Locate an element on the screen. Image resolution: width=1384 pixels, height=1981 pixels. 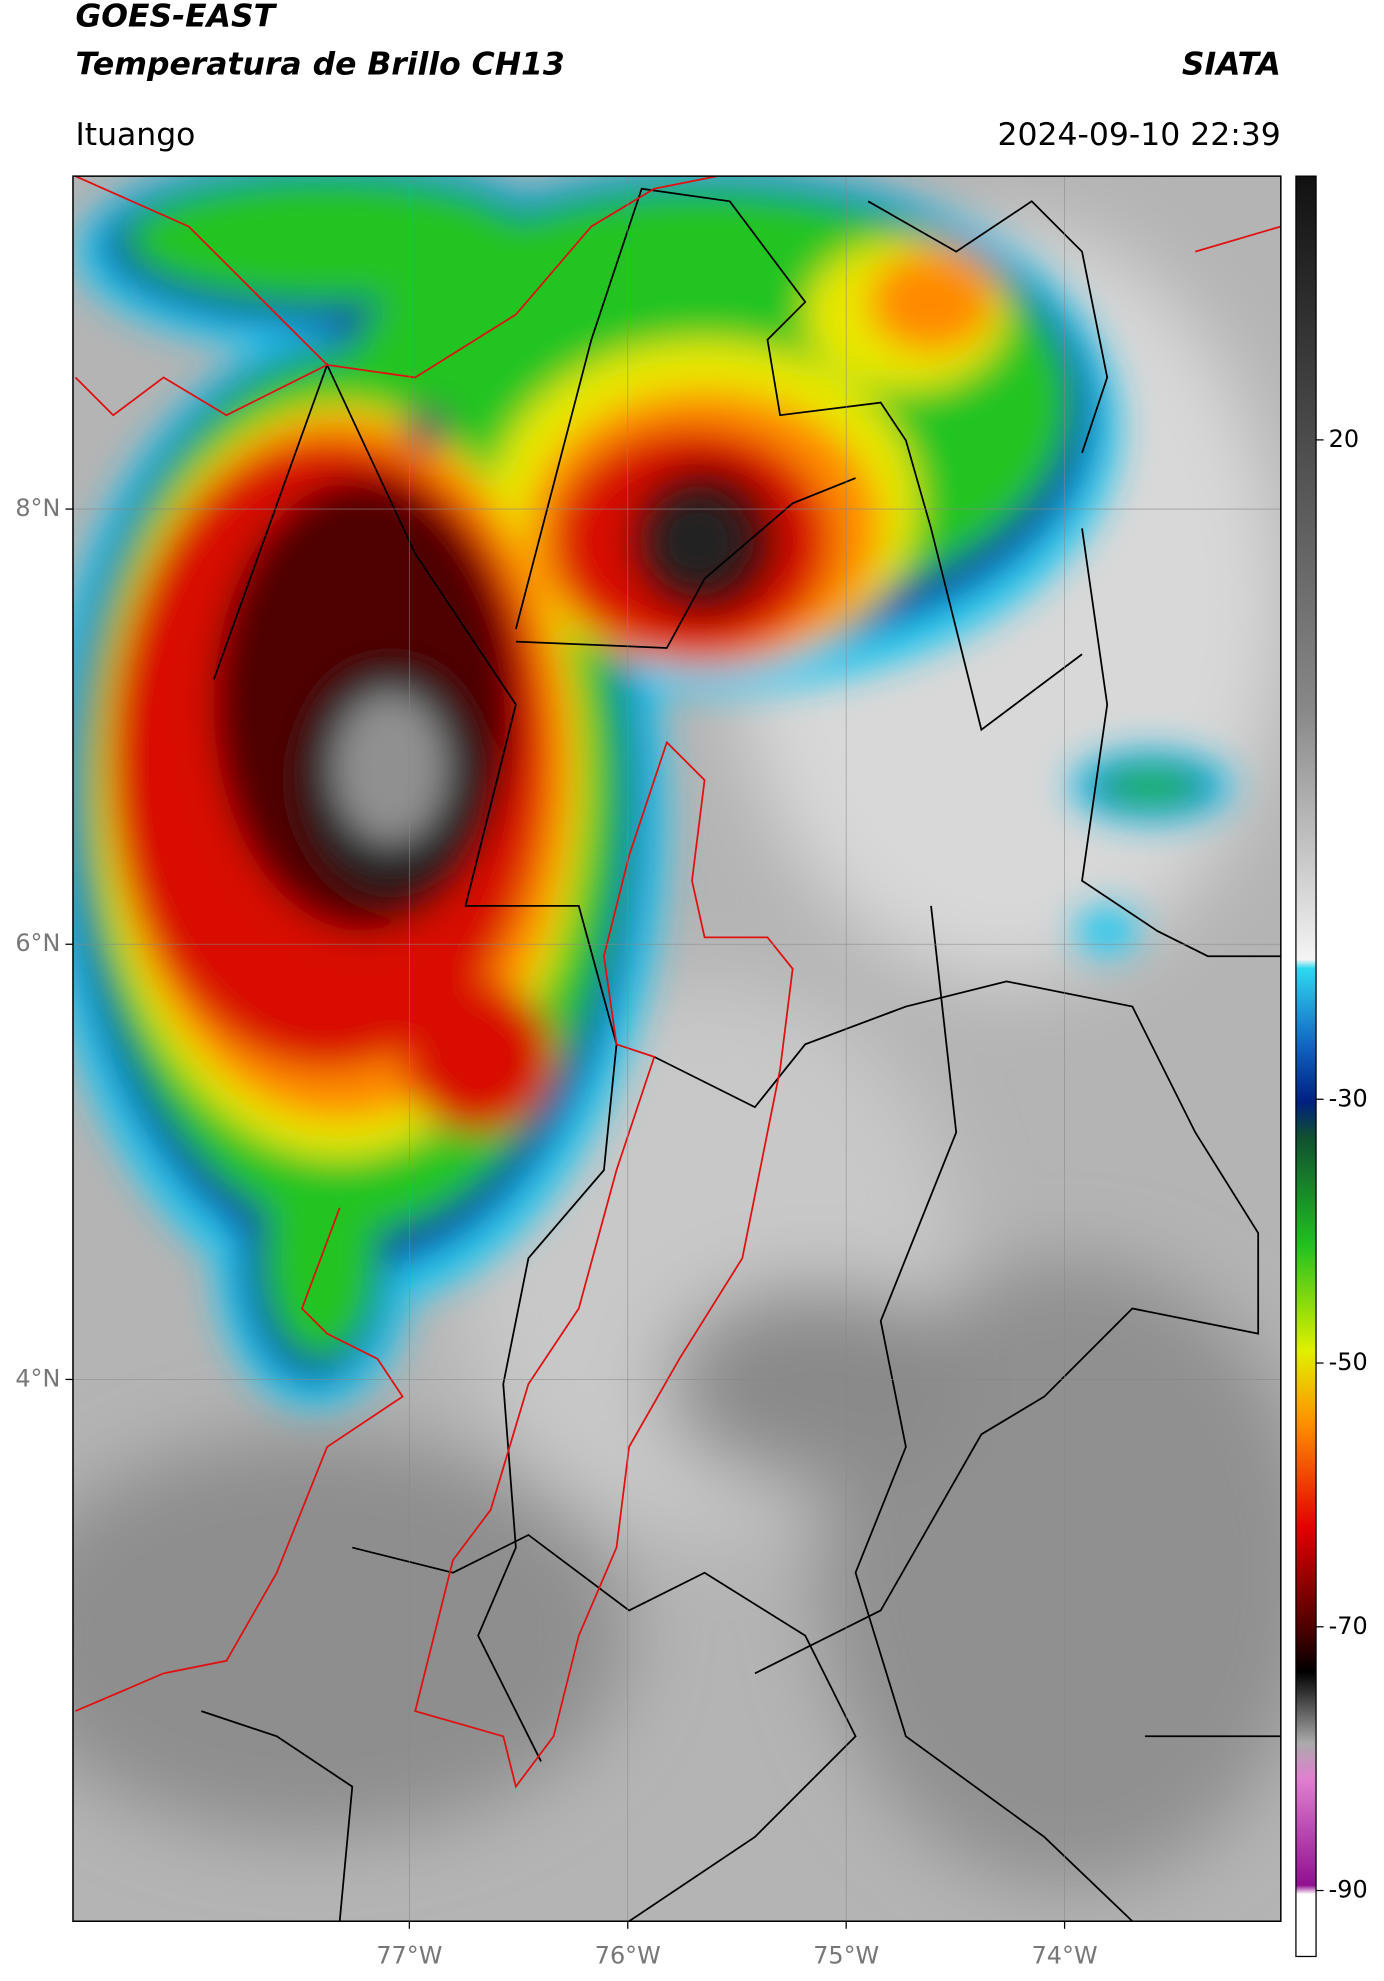
y-tick-label: 4°N is located at coordinates (37, 1378).